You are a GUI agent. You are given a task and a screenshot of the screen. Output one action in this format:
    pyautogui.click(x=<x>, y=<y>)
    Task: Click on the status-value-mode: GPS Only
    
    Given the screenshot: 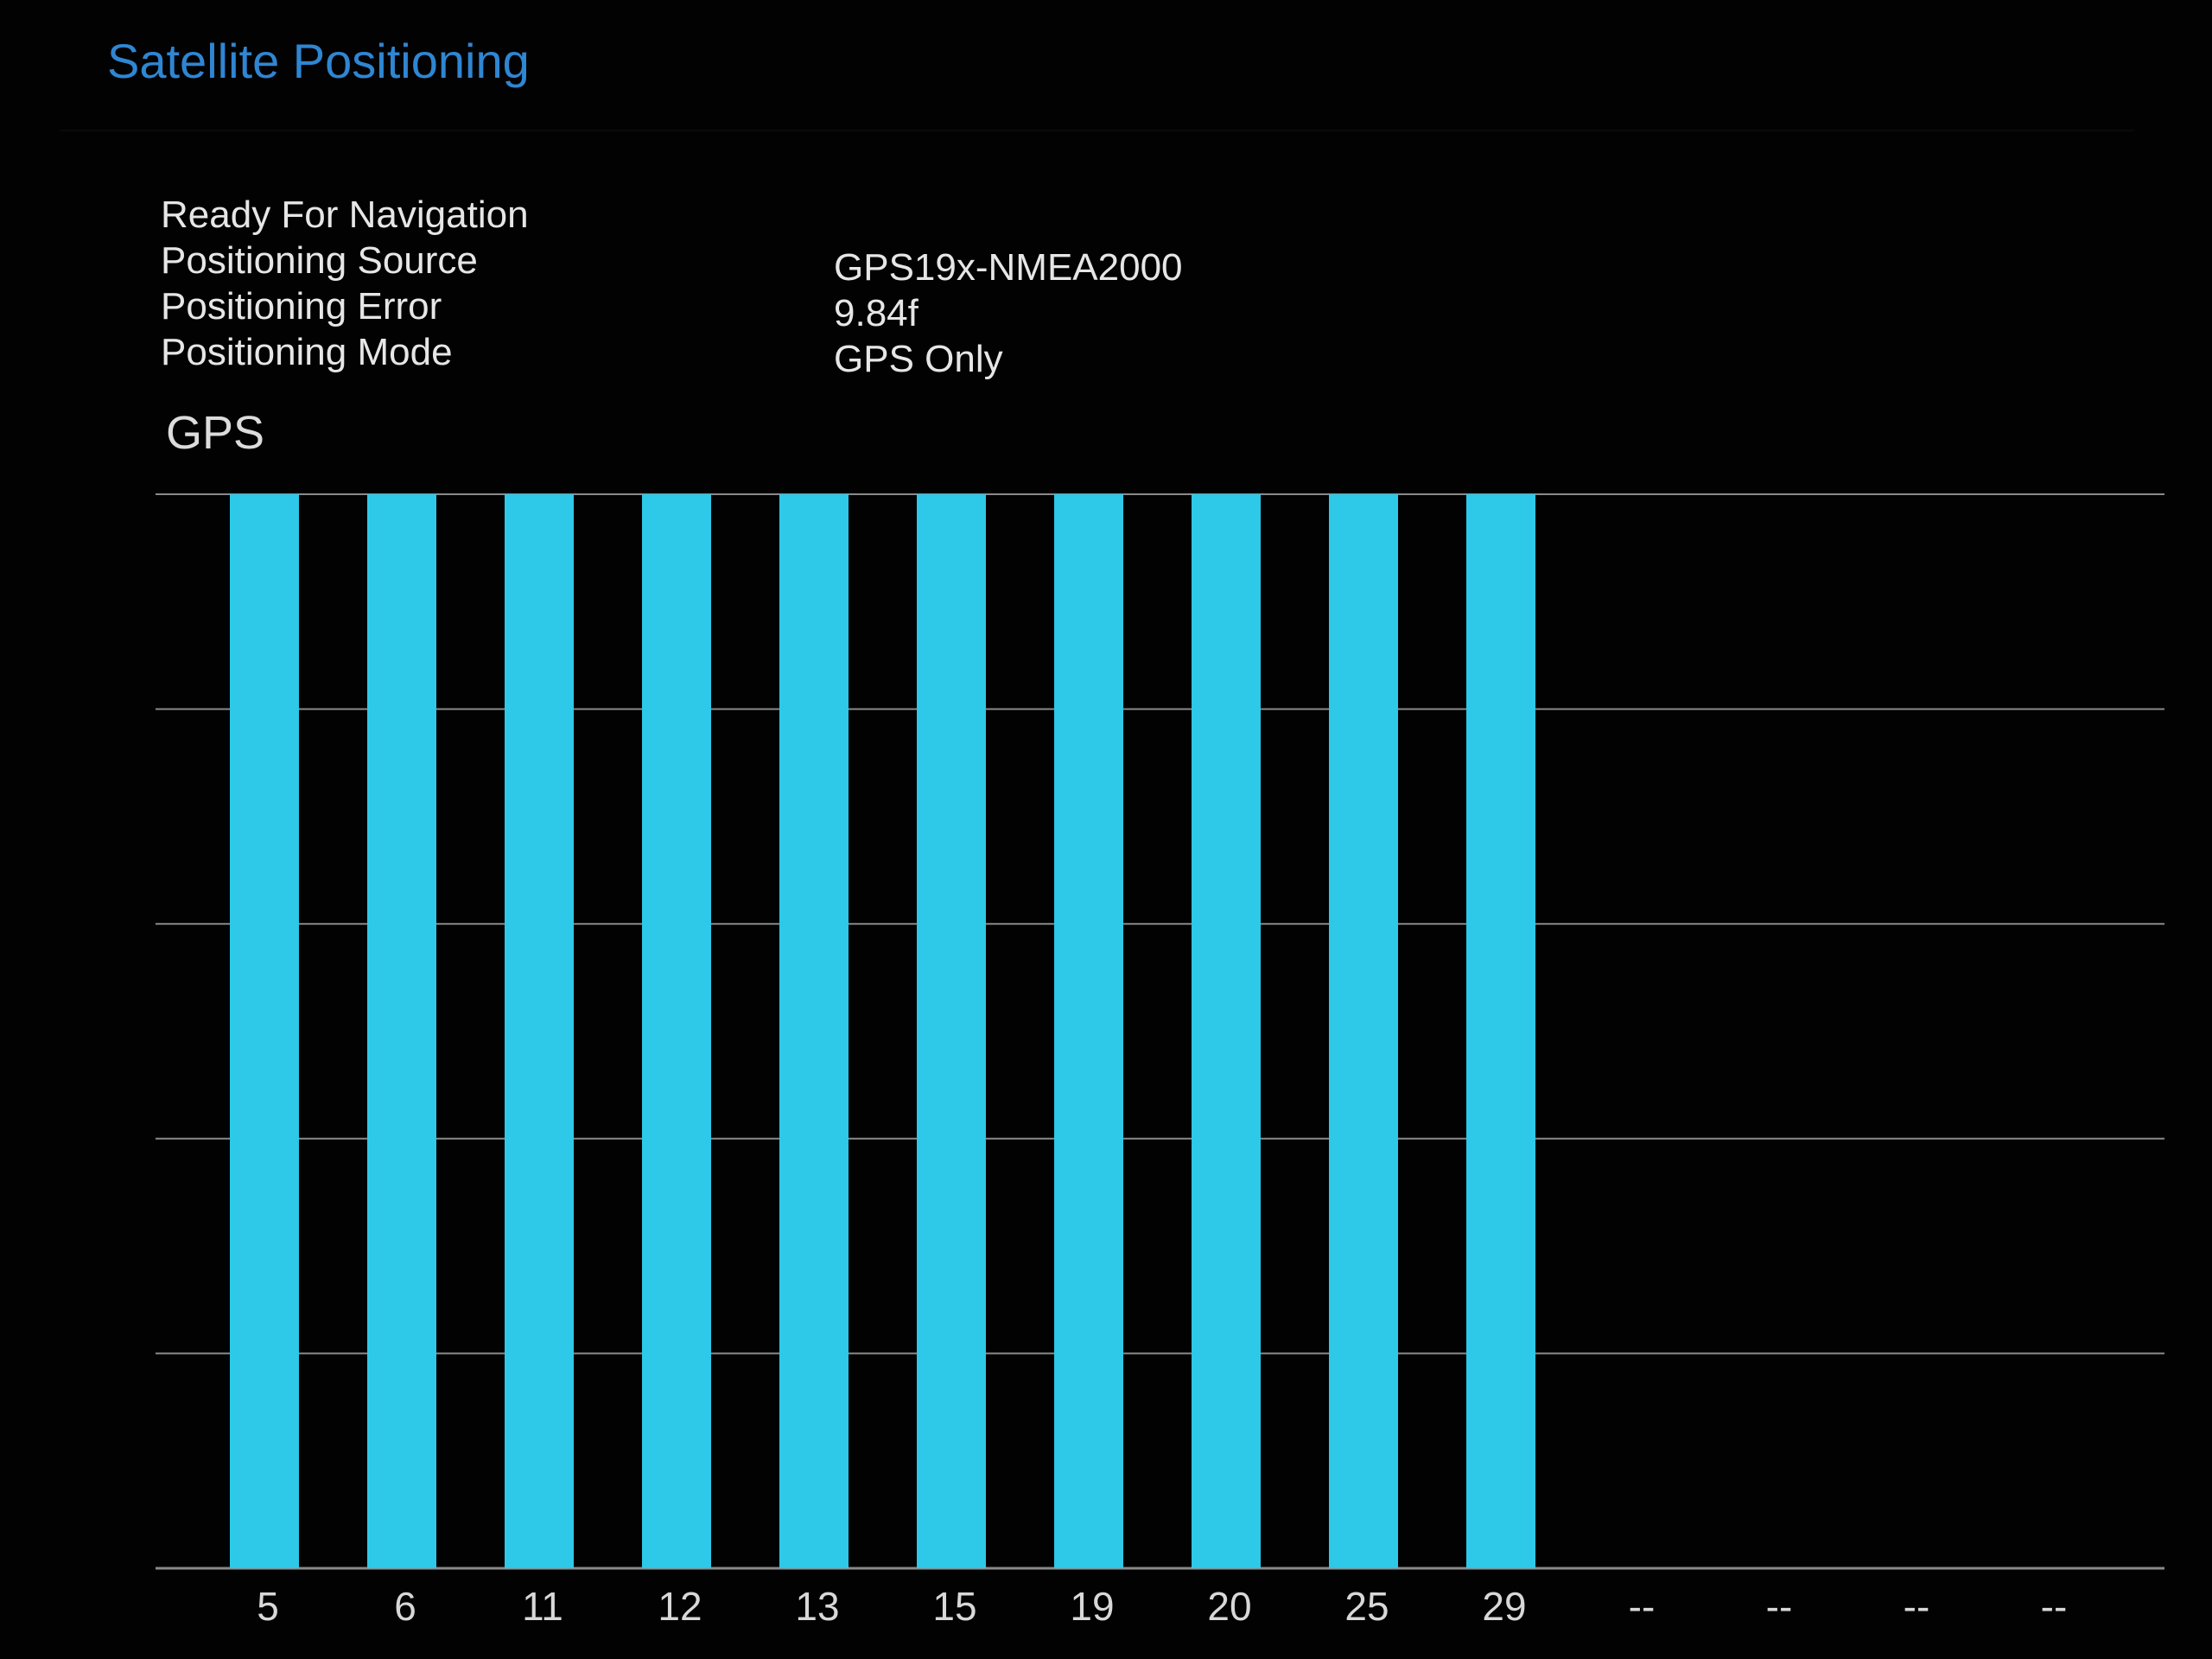 What is the action you would take?
    pyautogui.click(x=918, y=359)
    